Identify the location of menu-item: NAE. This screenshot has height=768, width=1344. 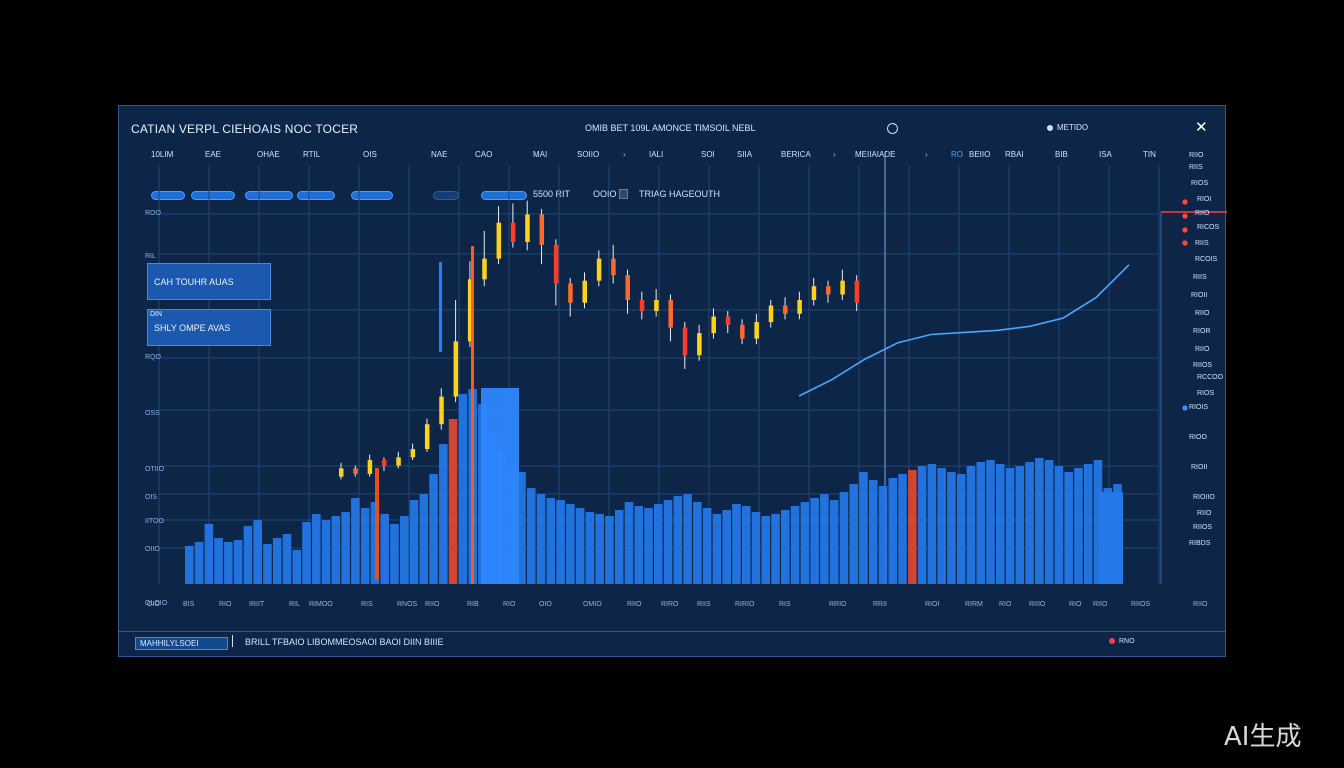
(439, 154).